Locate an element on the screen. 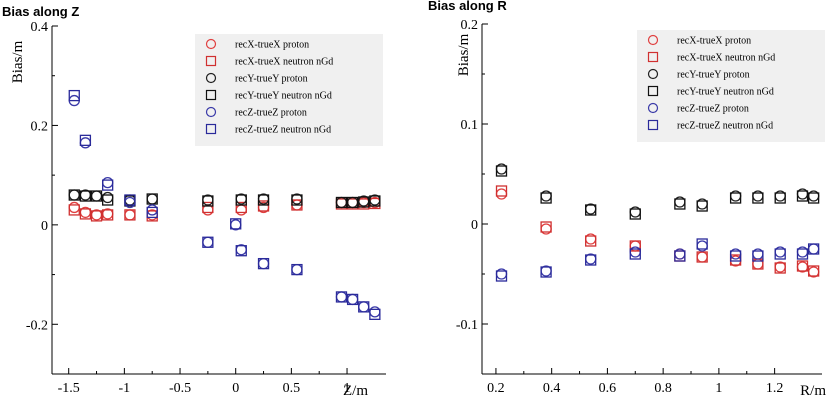  x-axis-label: R/m is located at coordinates (813, 391).